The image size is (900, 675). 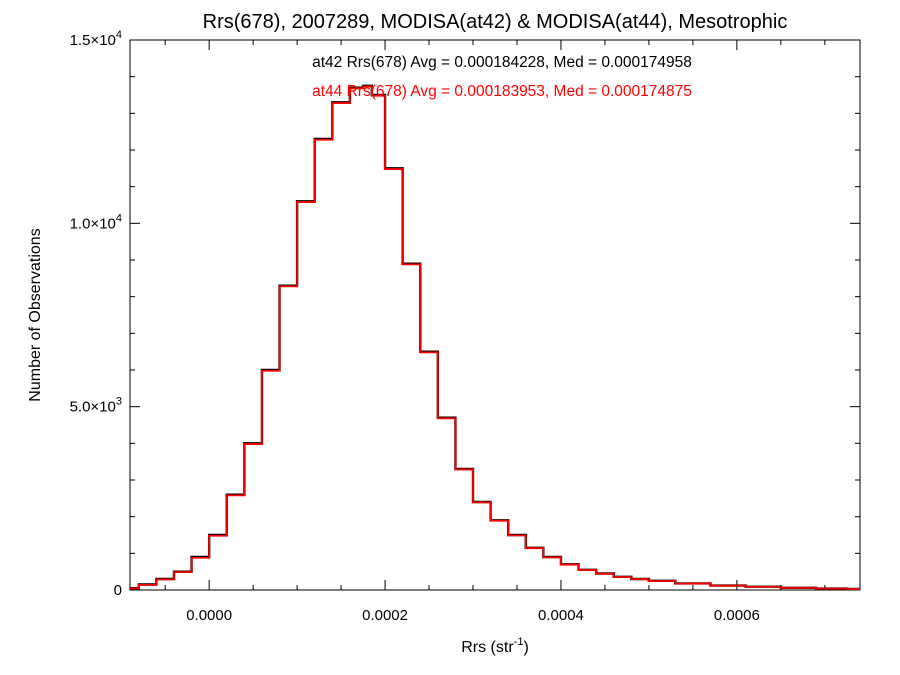 What do you see at coordinates (209, 615) in the screenshot?
I see `x-tick-label: 0.0000` at bounding box center [209, 615].